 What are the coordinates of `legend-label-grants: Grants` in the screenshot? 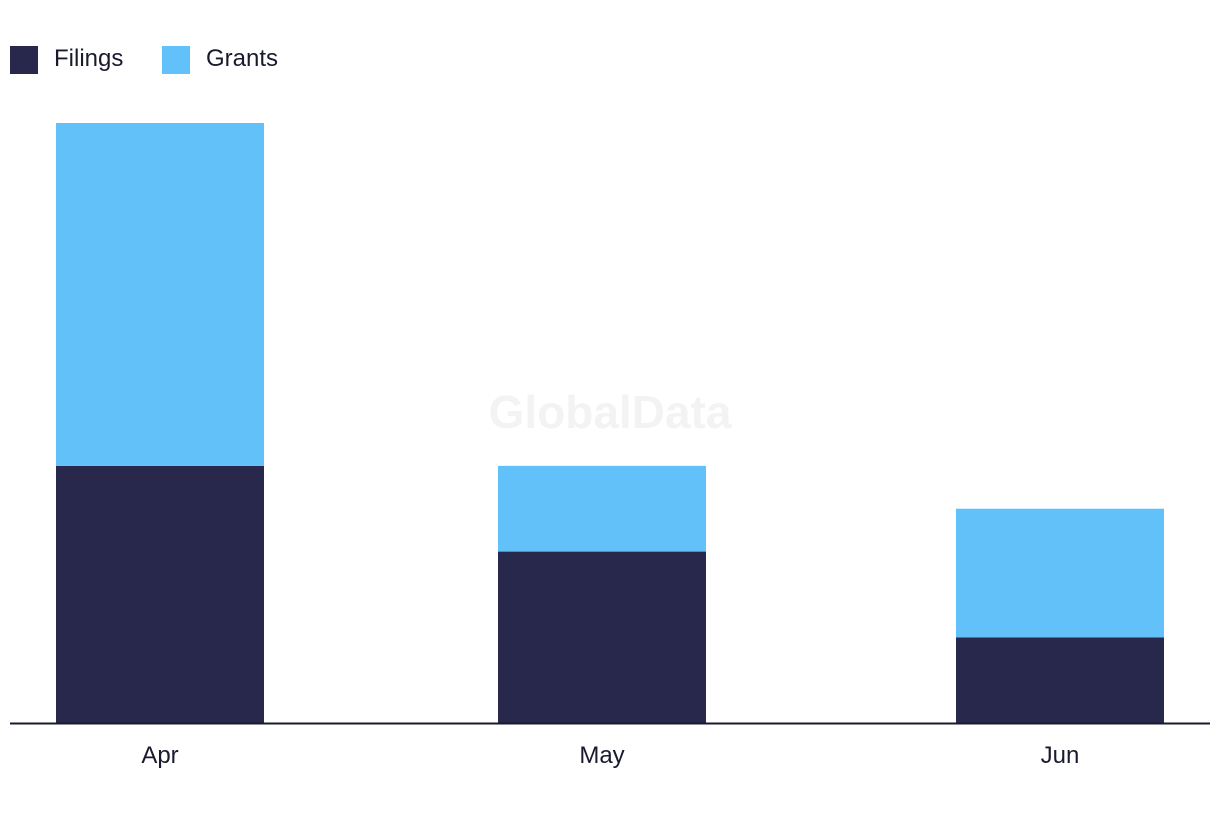 It's located at (242, 58).